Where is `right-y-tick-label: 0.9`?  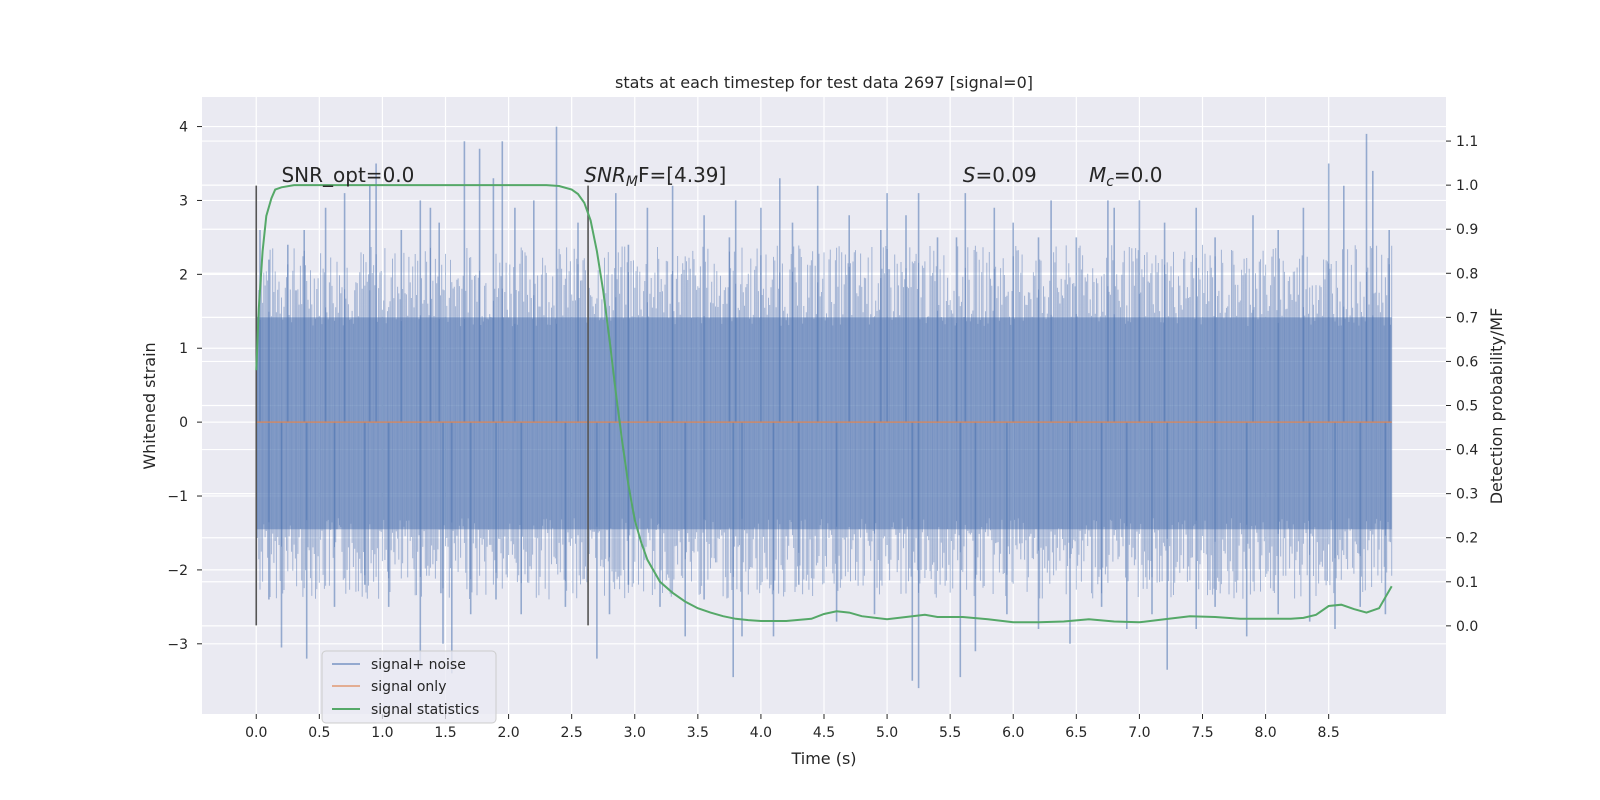 right-y-tick-label: 0.9 is located at coordinates (1467, 230).